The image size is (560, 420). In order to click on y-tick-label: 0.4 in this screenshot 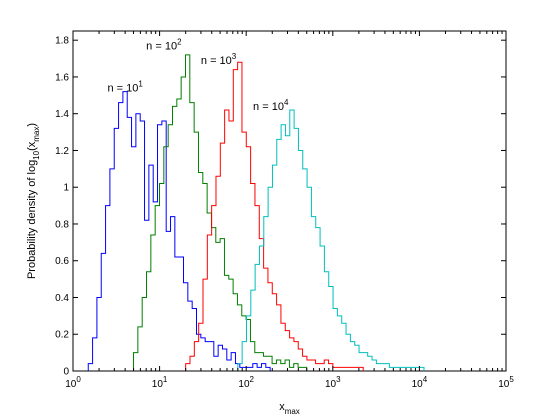, I will do `click(62, 298)`.